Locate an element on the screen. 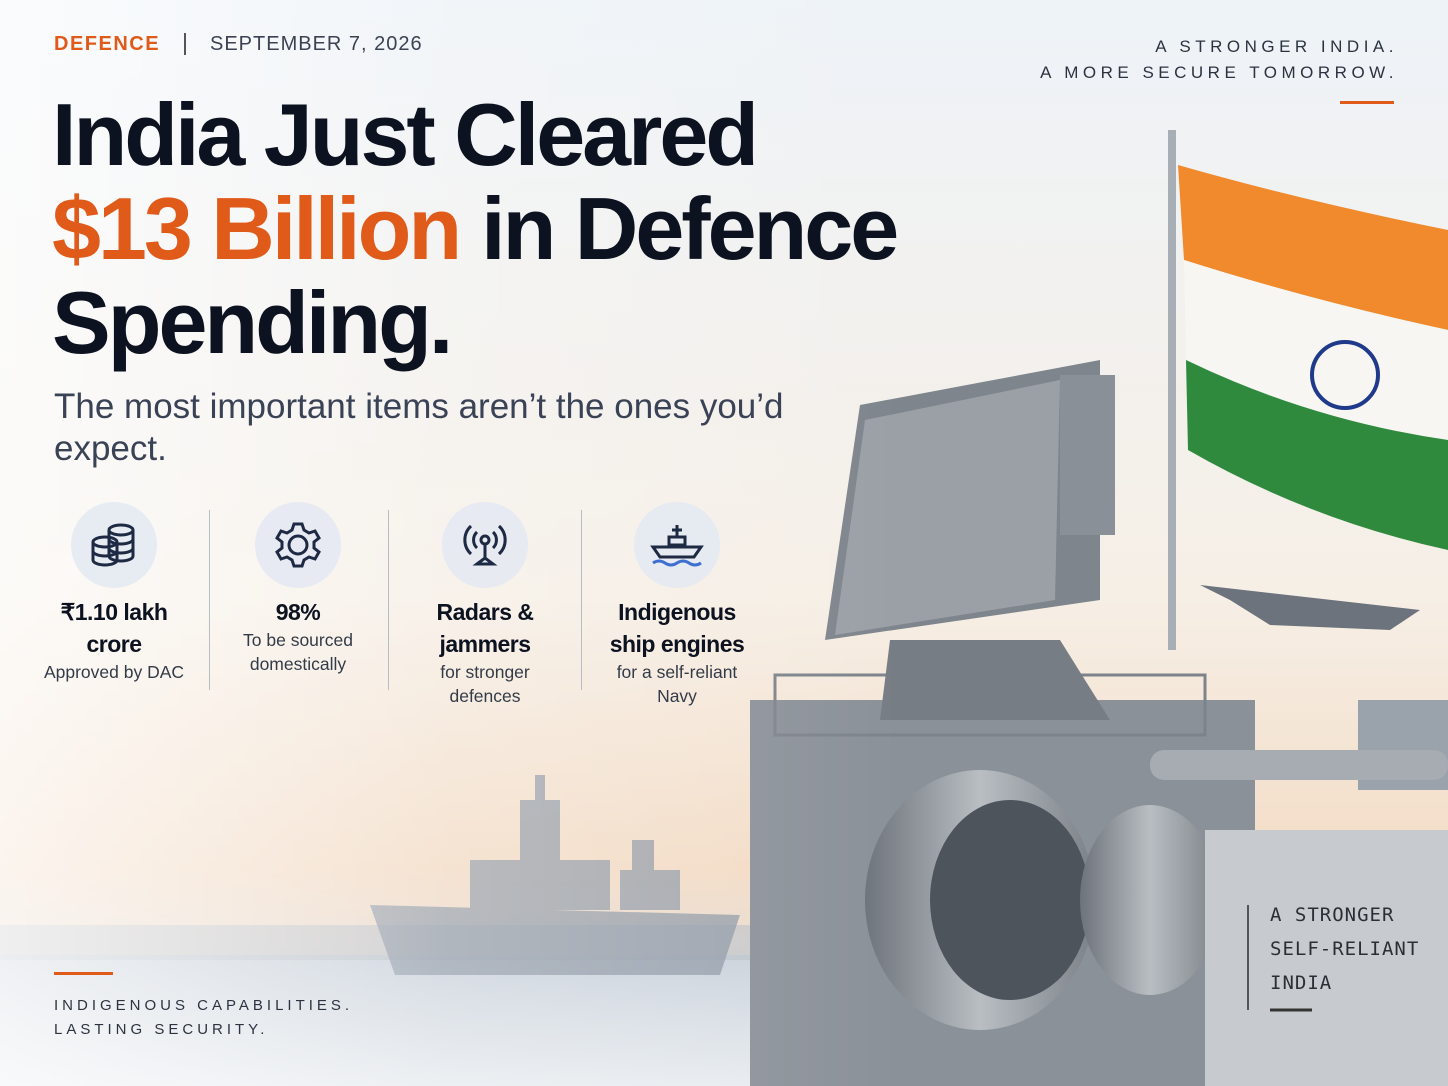 Image resolution: width=1448 pixels, height=1086 pixels. stat-caption: Approved by DAC is located at coordinates (114, 672).